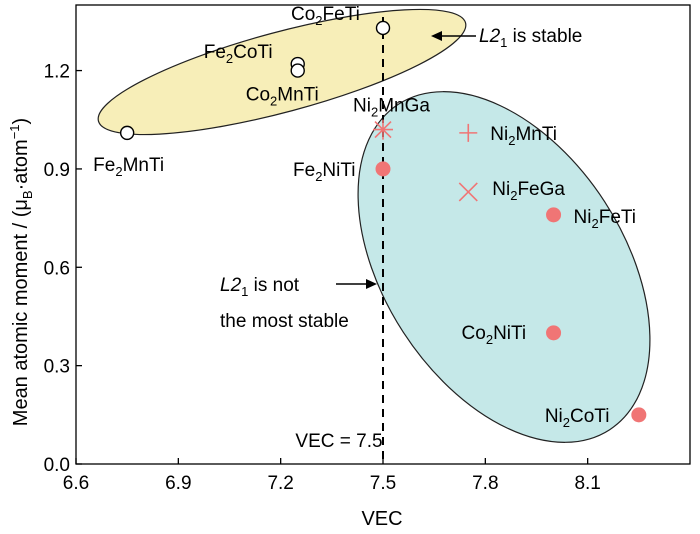 This screenshot has width=700, height=534. Describe the element at coordinates (280, 483) in the screenshot. I see `x-tick-label: 7.2` at that location.